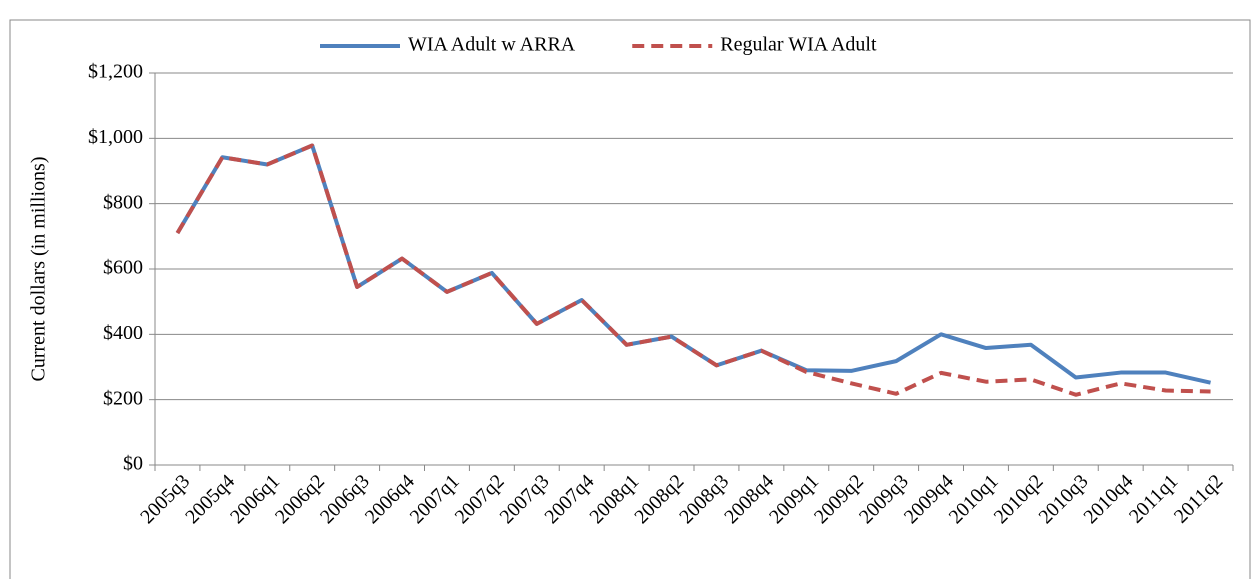 The image size is (1253, 584). I want to click on y-tick-label: $0, so click(133, 464).